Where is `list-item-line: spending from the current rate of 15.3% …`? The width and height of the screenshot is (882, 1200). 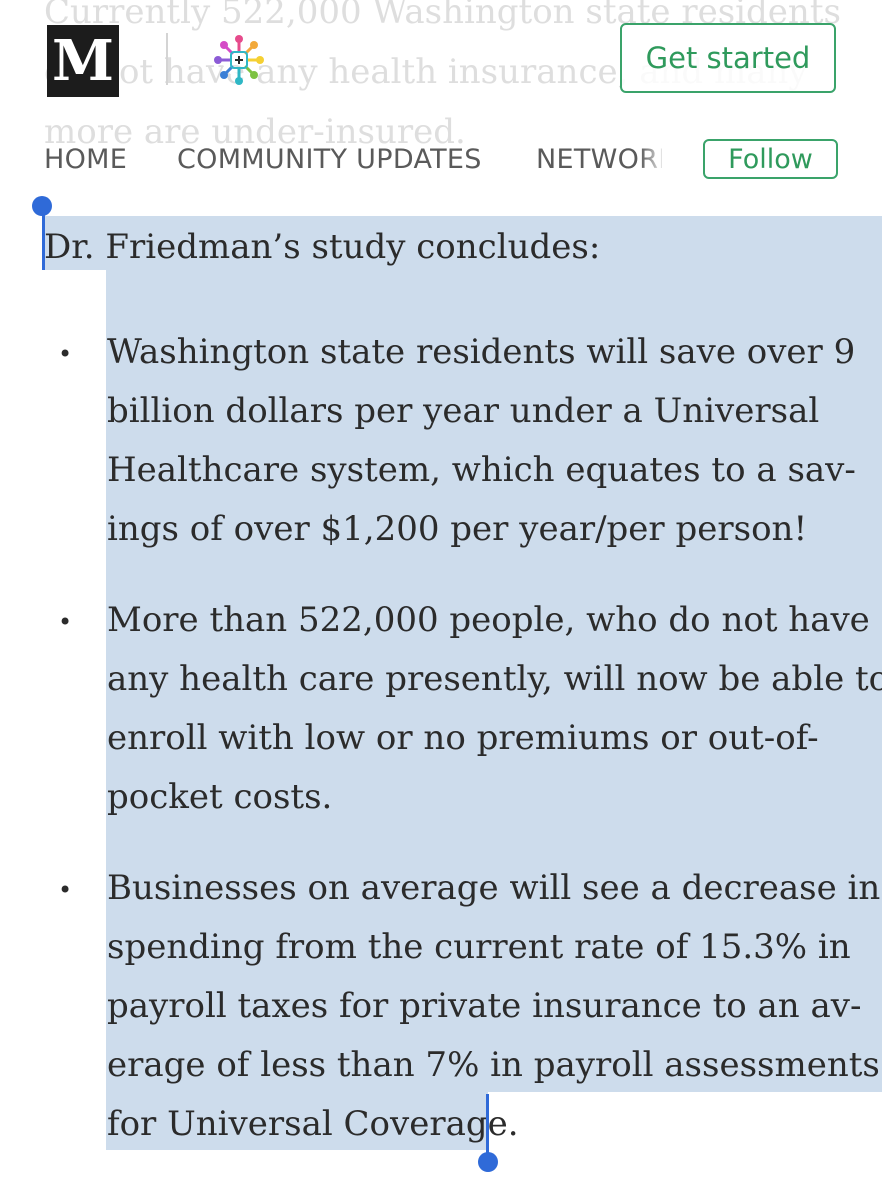
list-item-line: spending from the current rate of 15.3% … is located at coordinates (479, 947).